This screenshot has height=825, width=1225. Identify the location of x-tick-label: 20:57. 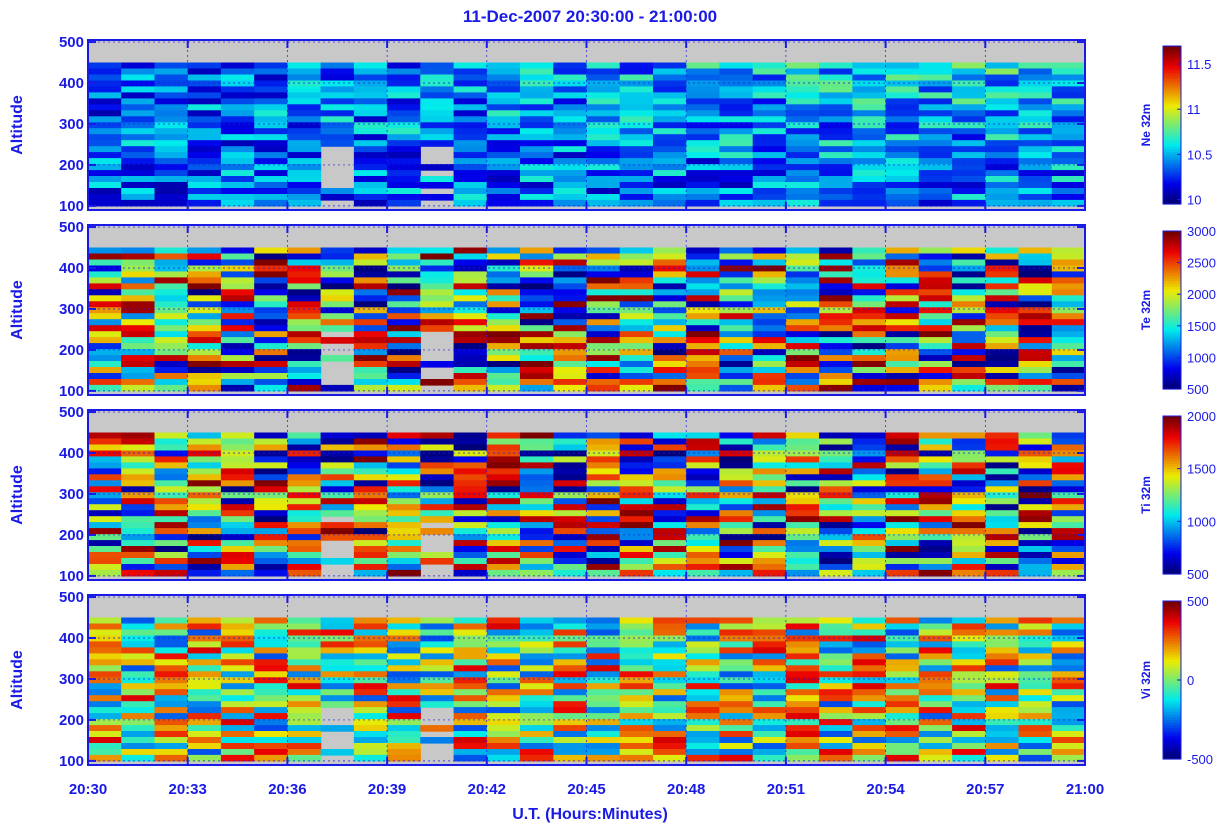
(985, 789).